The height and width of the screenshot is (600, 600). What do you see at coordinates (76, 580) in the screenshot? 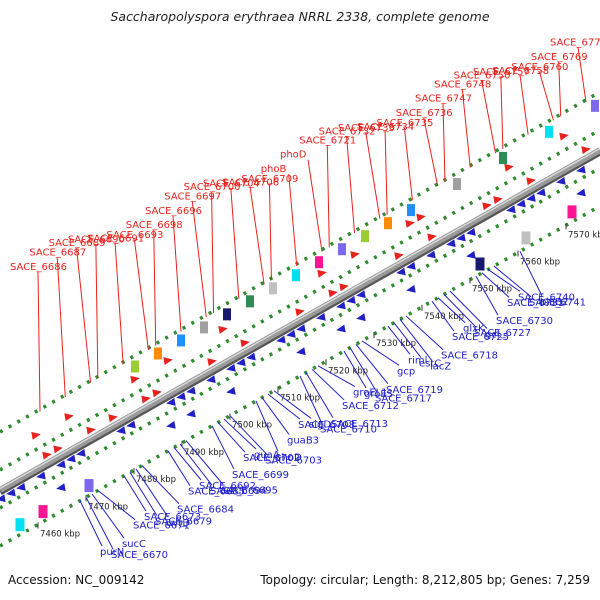
I see `accession-text: Accession: NC_009142` at bounding box center [76, 580].